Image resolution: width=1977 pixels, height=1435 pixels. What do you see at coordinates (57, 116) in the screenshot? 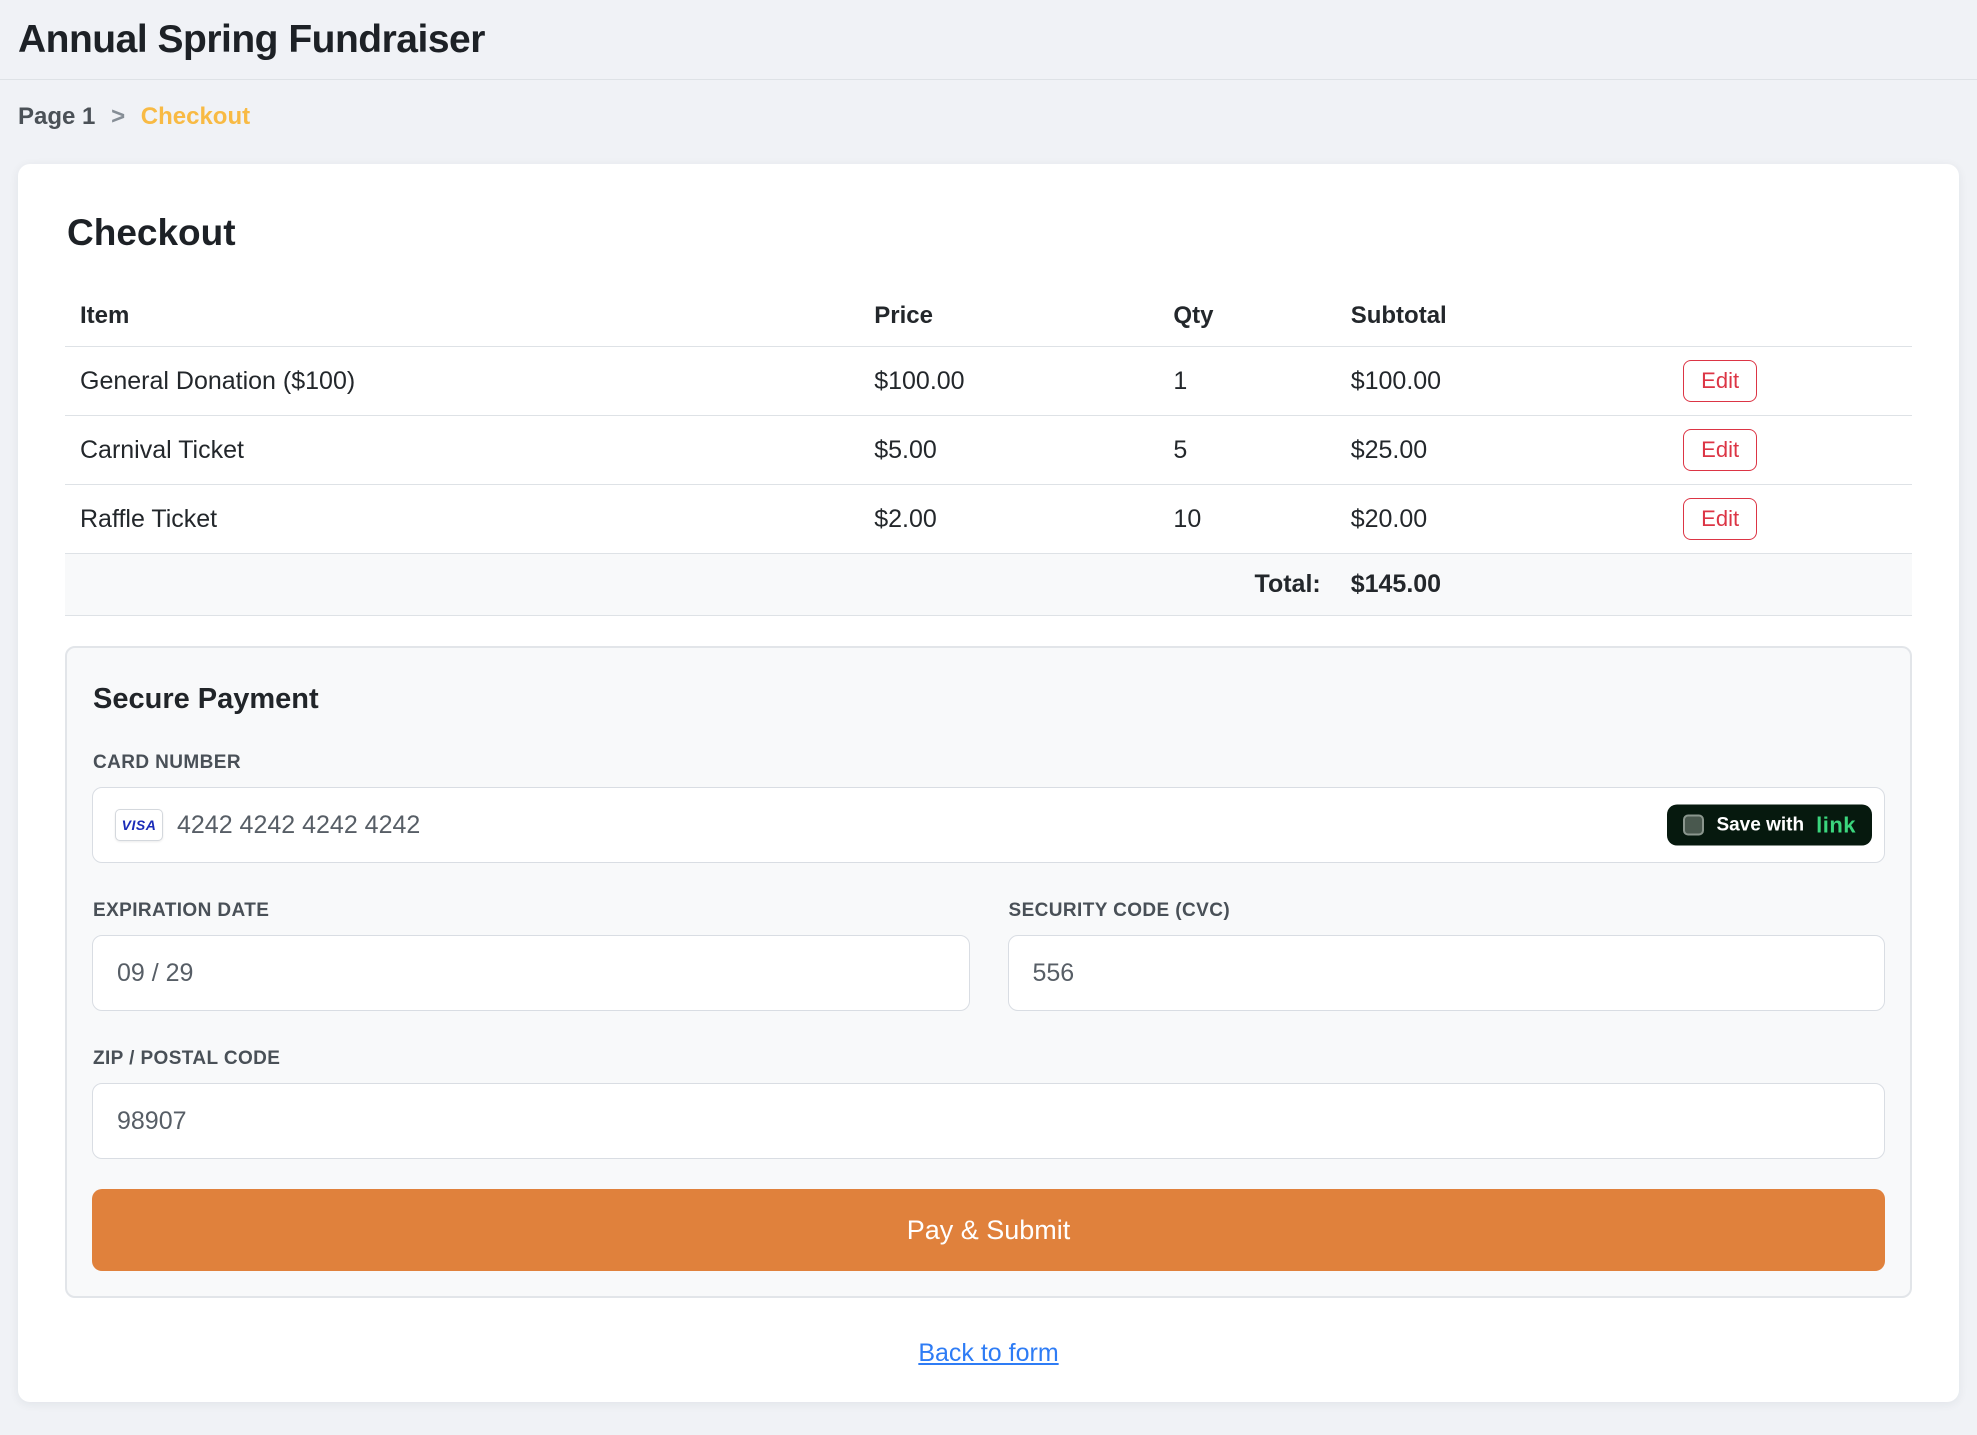
I see `breadcrumb-page1: Page 1` at bounding box center [57, 116].